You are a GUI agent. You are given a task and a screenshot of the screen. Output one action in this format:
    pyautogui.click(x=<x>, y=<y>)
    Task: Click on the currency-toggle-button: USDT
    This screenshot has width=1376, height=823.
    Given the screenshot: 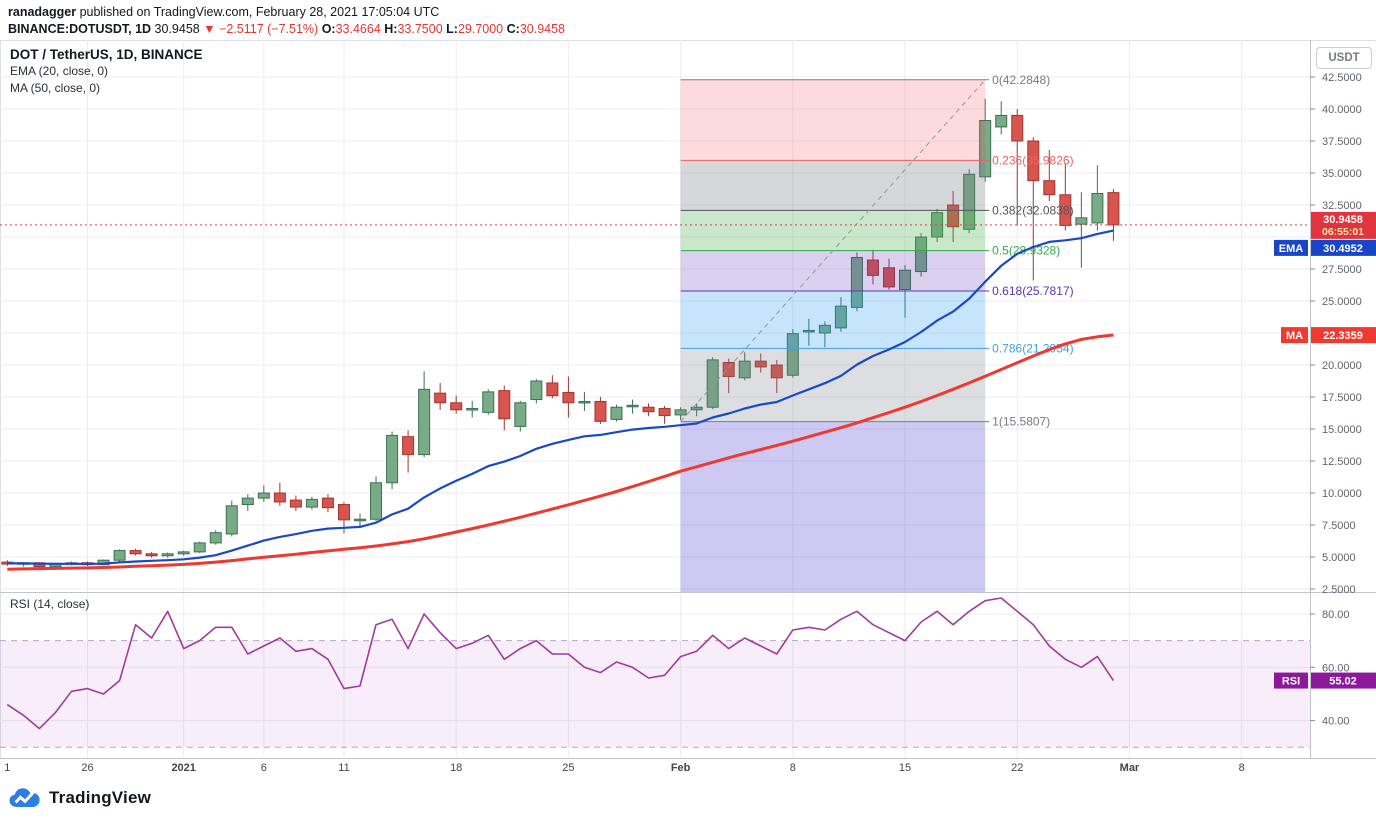 What is the action you would take?
    pyautogui.click(x=1344, y=58)
    